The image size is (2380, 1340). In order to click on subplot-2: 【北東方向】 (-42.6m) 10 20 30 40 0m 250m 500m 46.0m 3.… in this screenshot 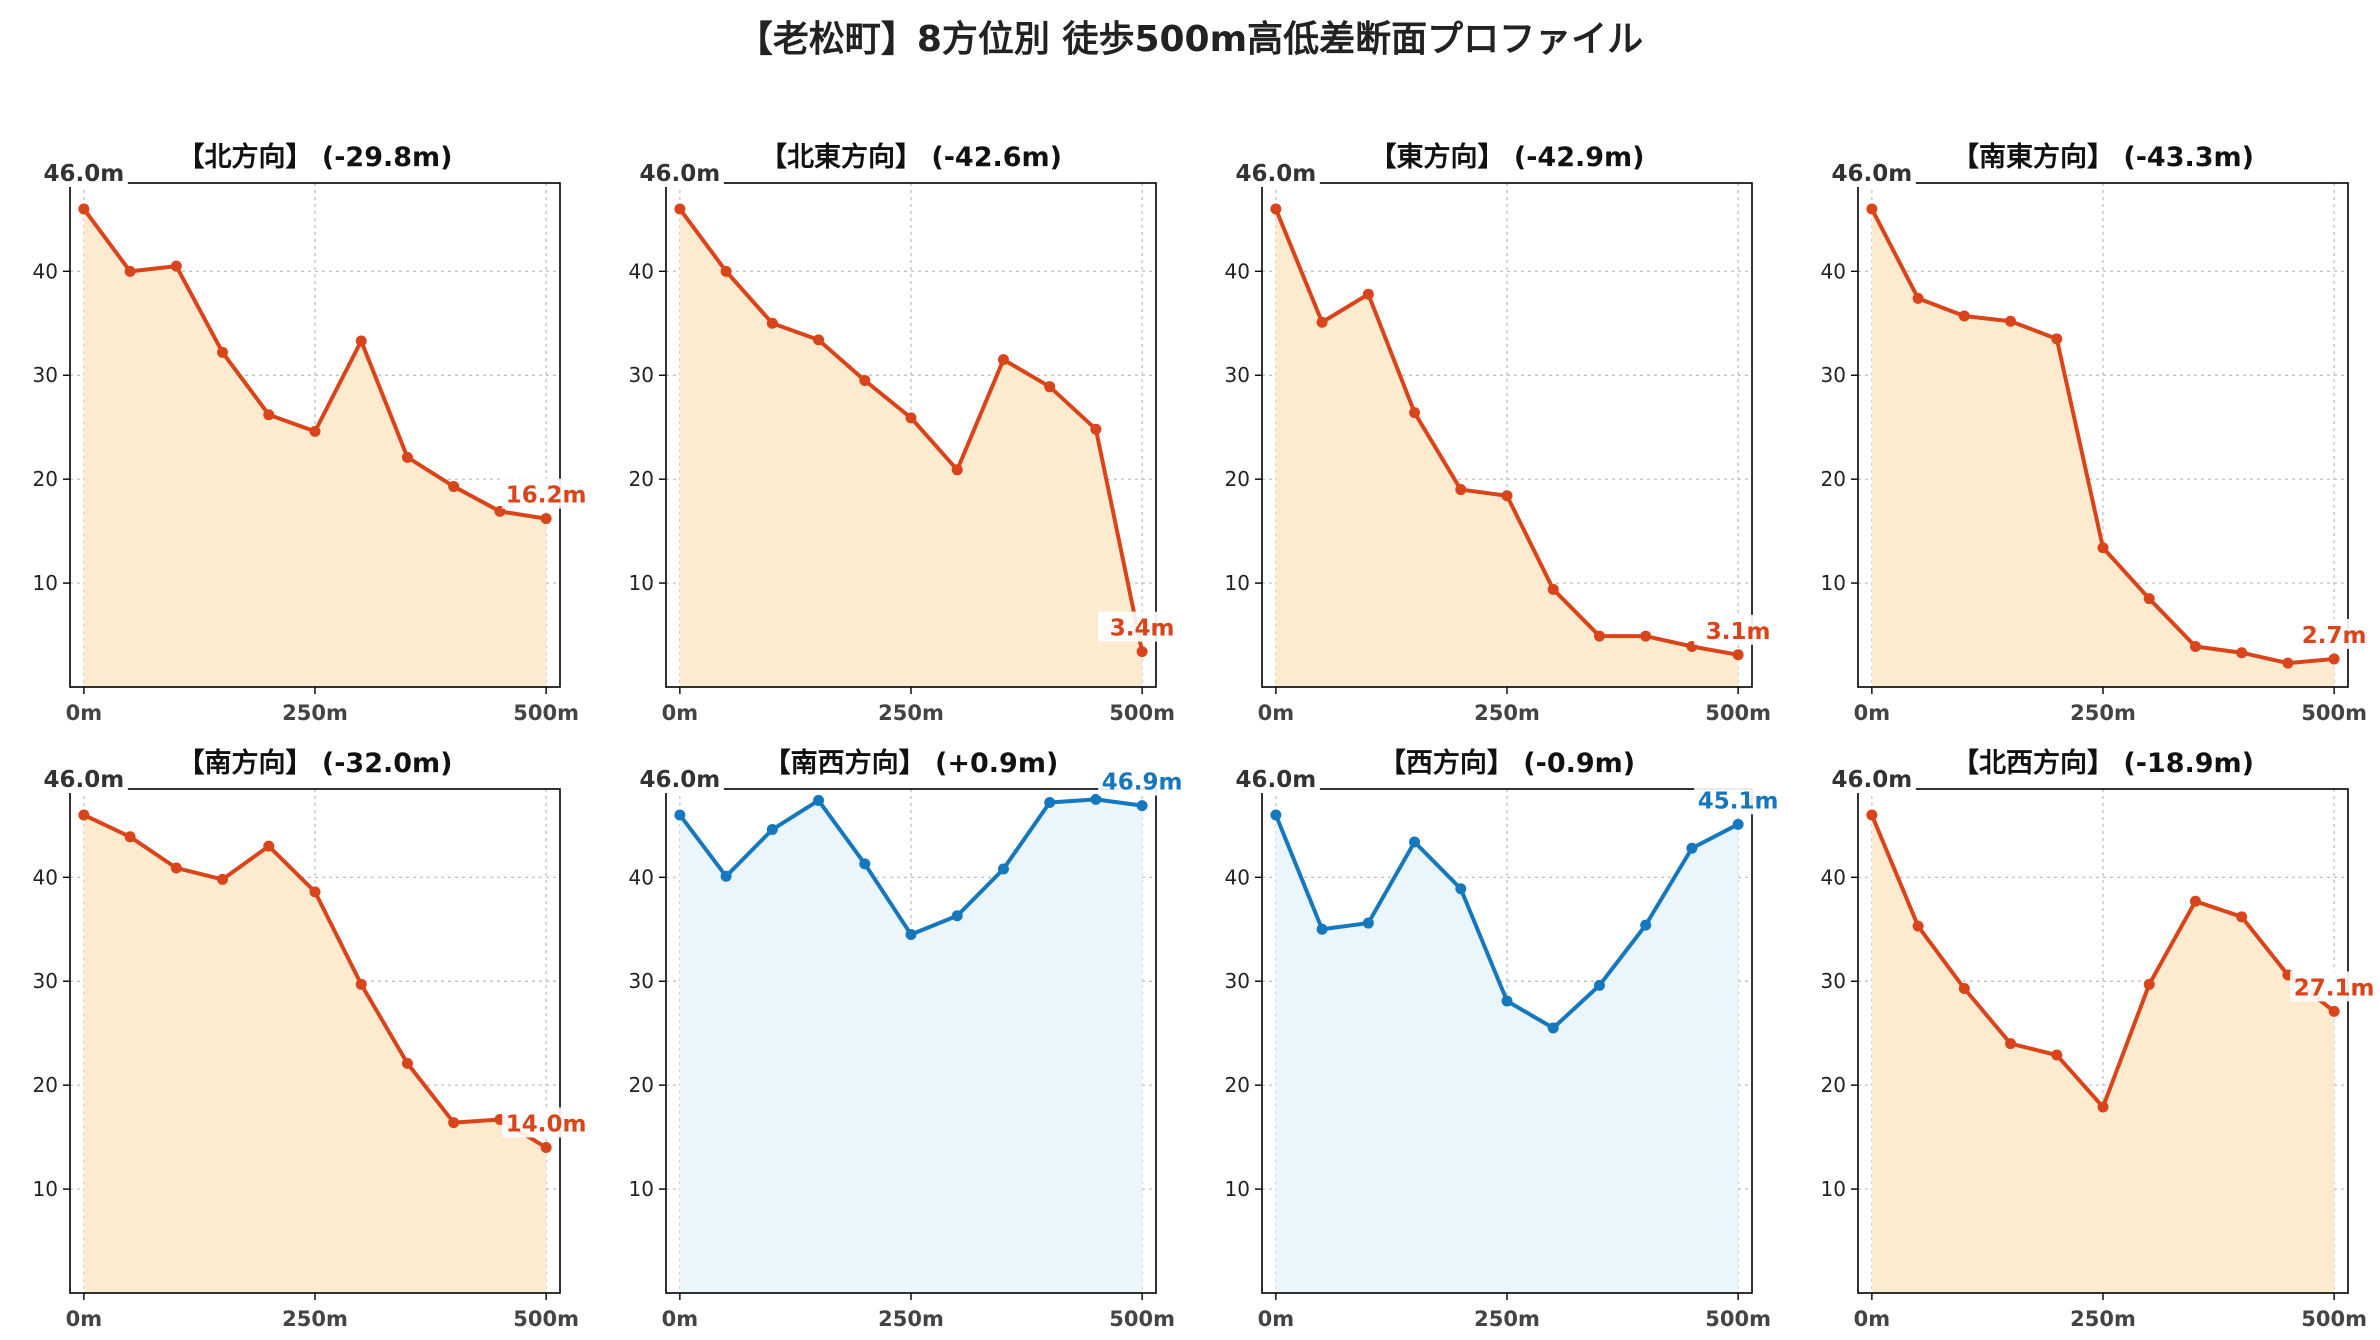, I will do `click(907, 433)`.